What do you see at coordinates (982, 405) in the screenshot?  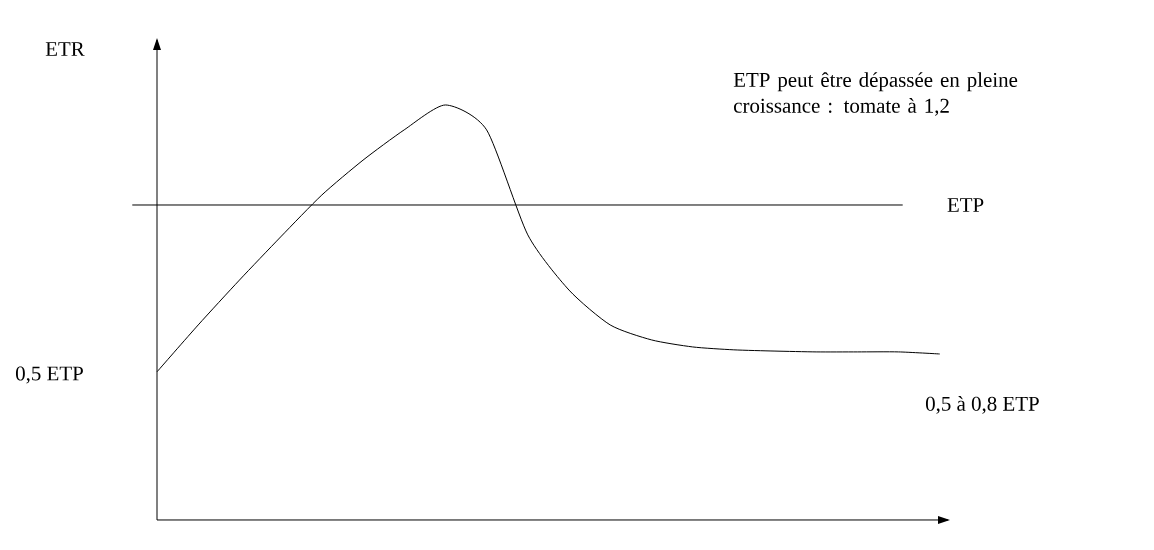 I see `annotation: 0,5 à 0,8 ETP` at bounding box center [982, 405].